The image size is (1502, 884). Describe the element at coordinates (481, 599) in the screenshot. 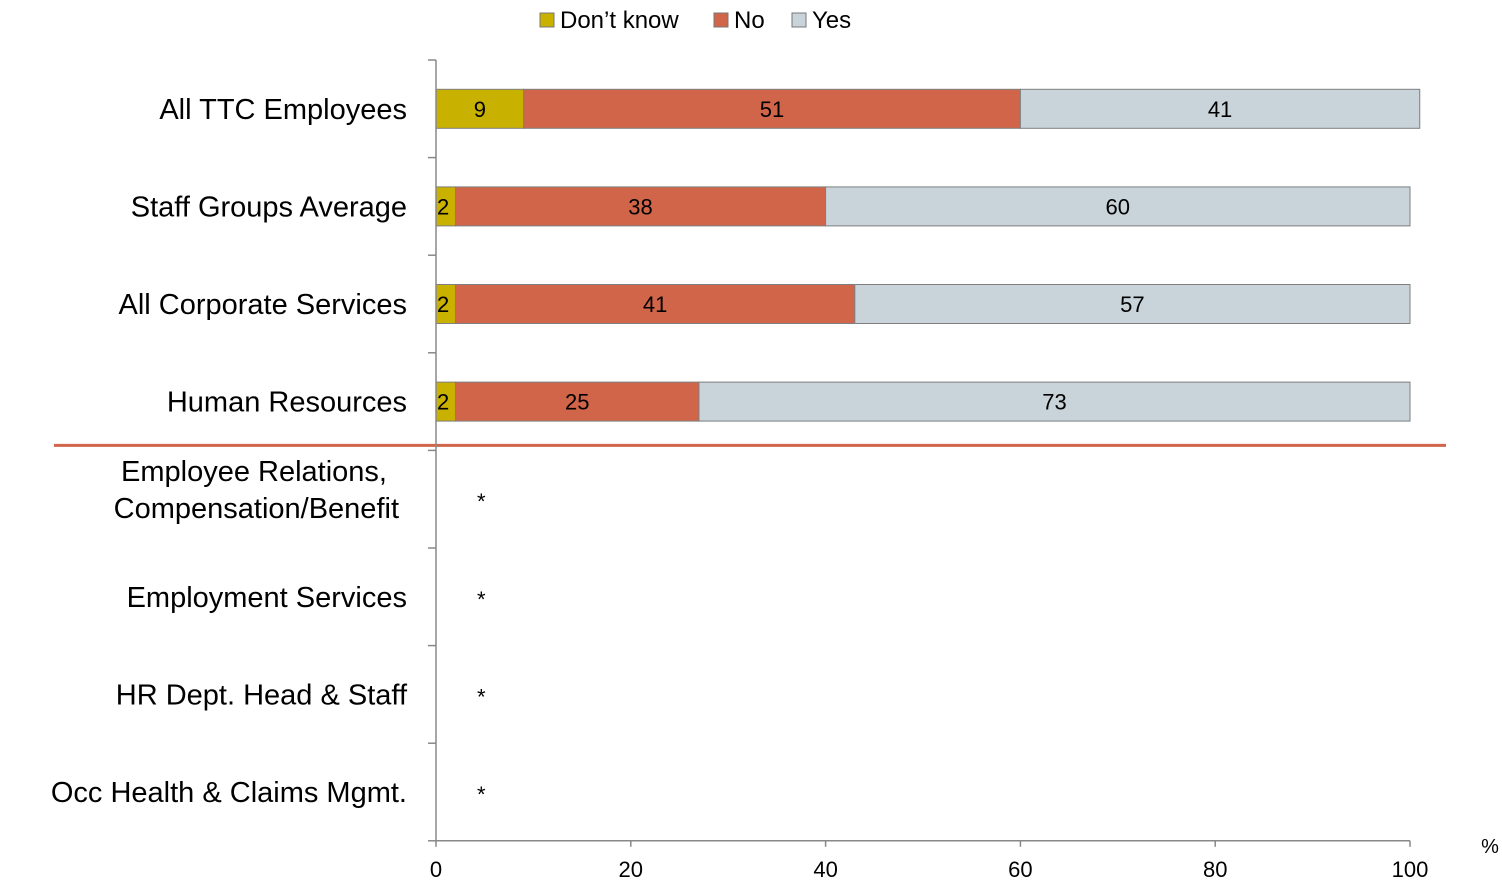

I see `suppressed-marker-5: *` at that location.